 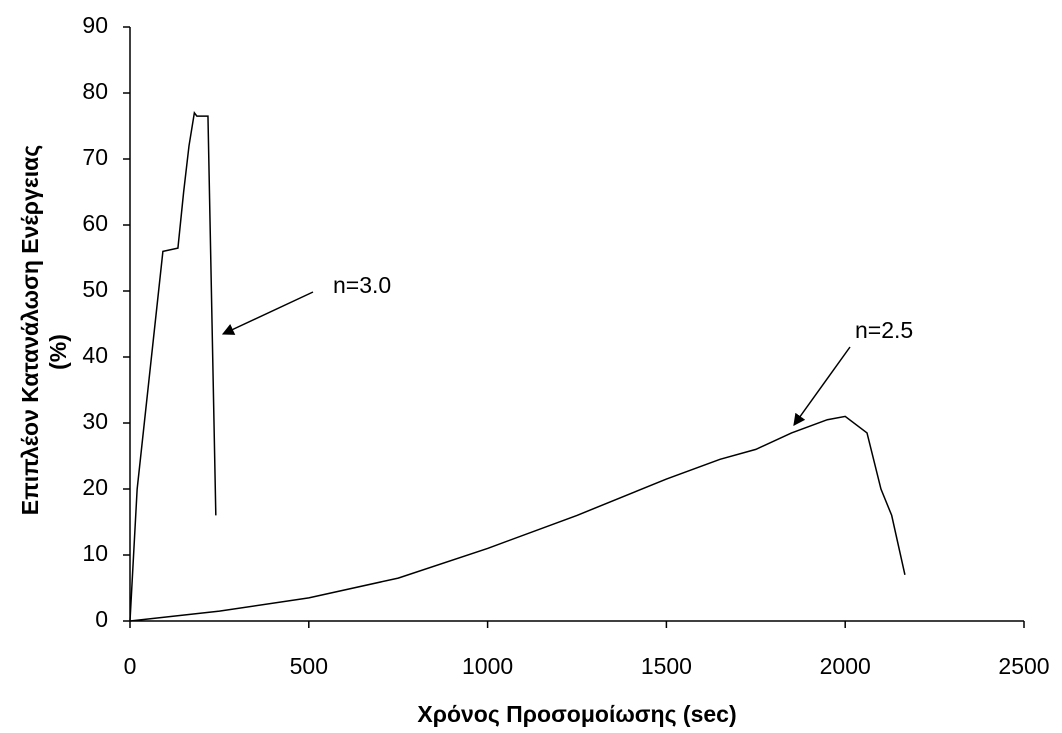 What do you see at coordinates (362, 285) in the screenshot?
I see `series-label: n=3.0` at bounding box center [362, 285].